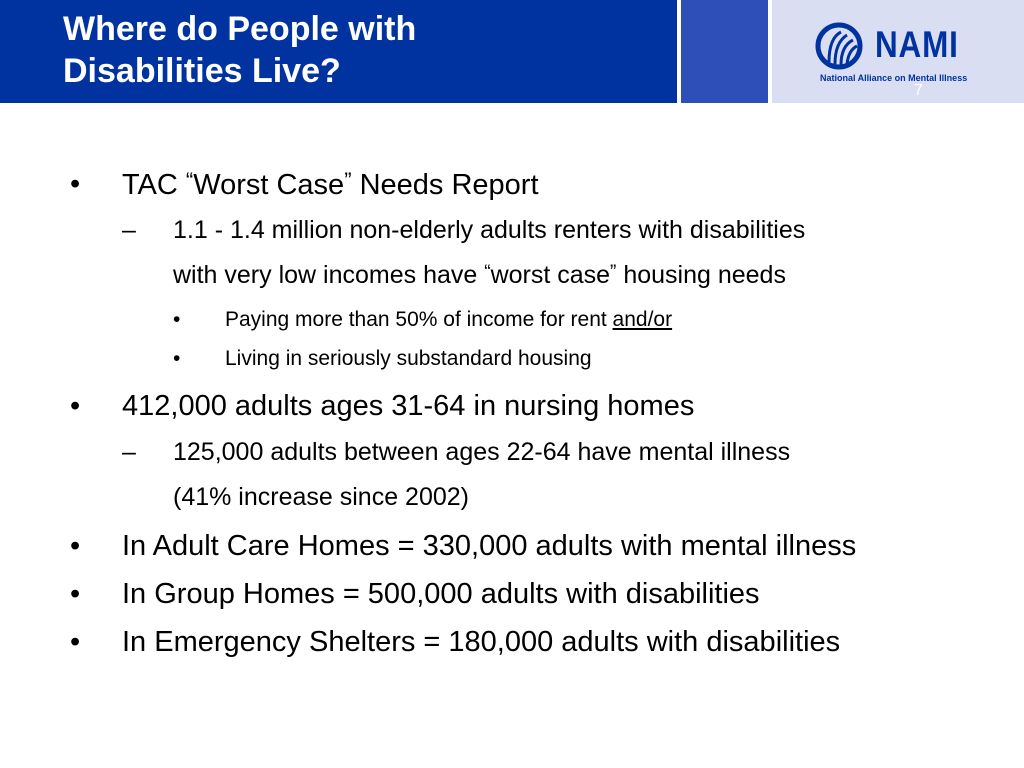  Describe the element at coordinates (917, 44) in the screenshot. I see `logo-wordmark: NAMI` at that location.